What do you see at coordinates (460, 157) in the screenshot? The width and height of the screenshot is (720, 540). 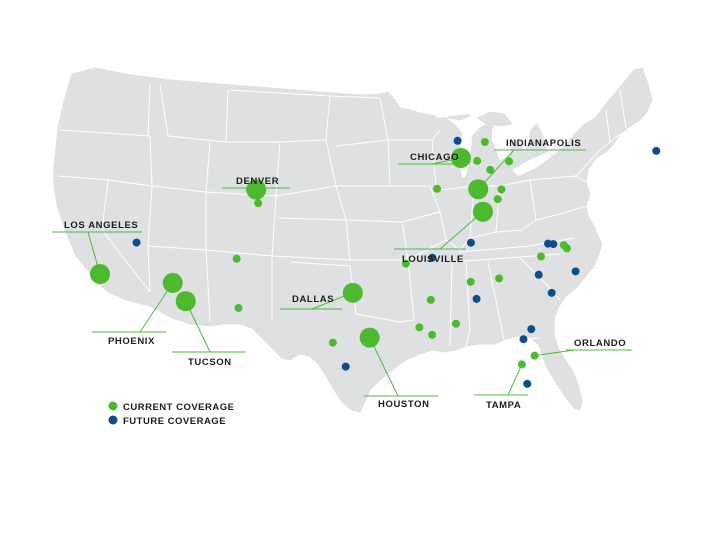 I see `chicago-marker` at bounding box center [460, 157].